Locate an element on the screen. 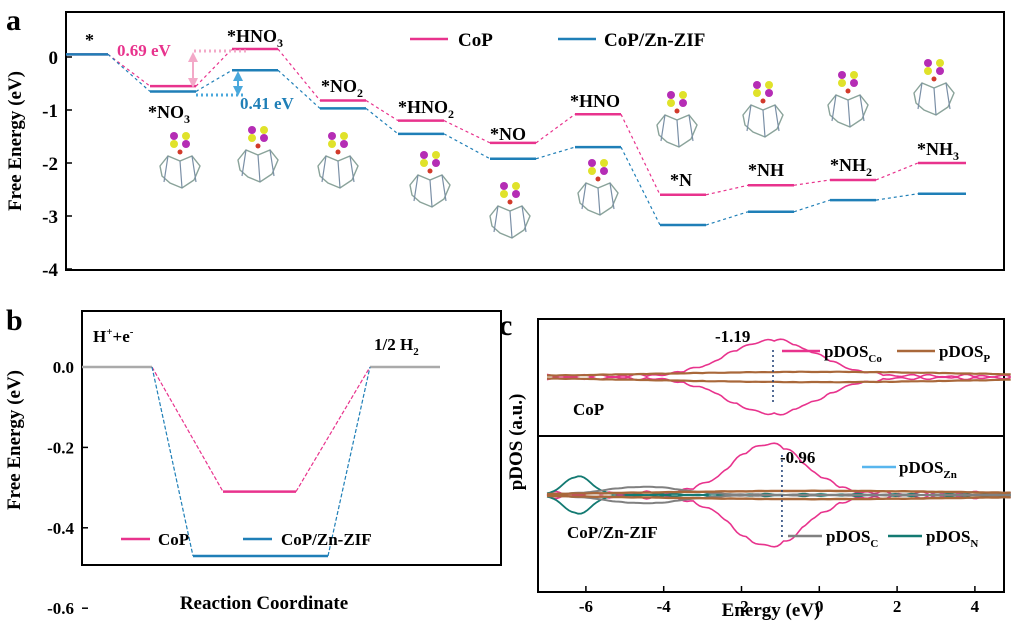  panel-b-ytick-label: 0.0 is located at coordinates (63, 367).